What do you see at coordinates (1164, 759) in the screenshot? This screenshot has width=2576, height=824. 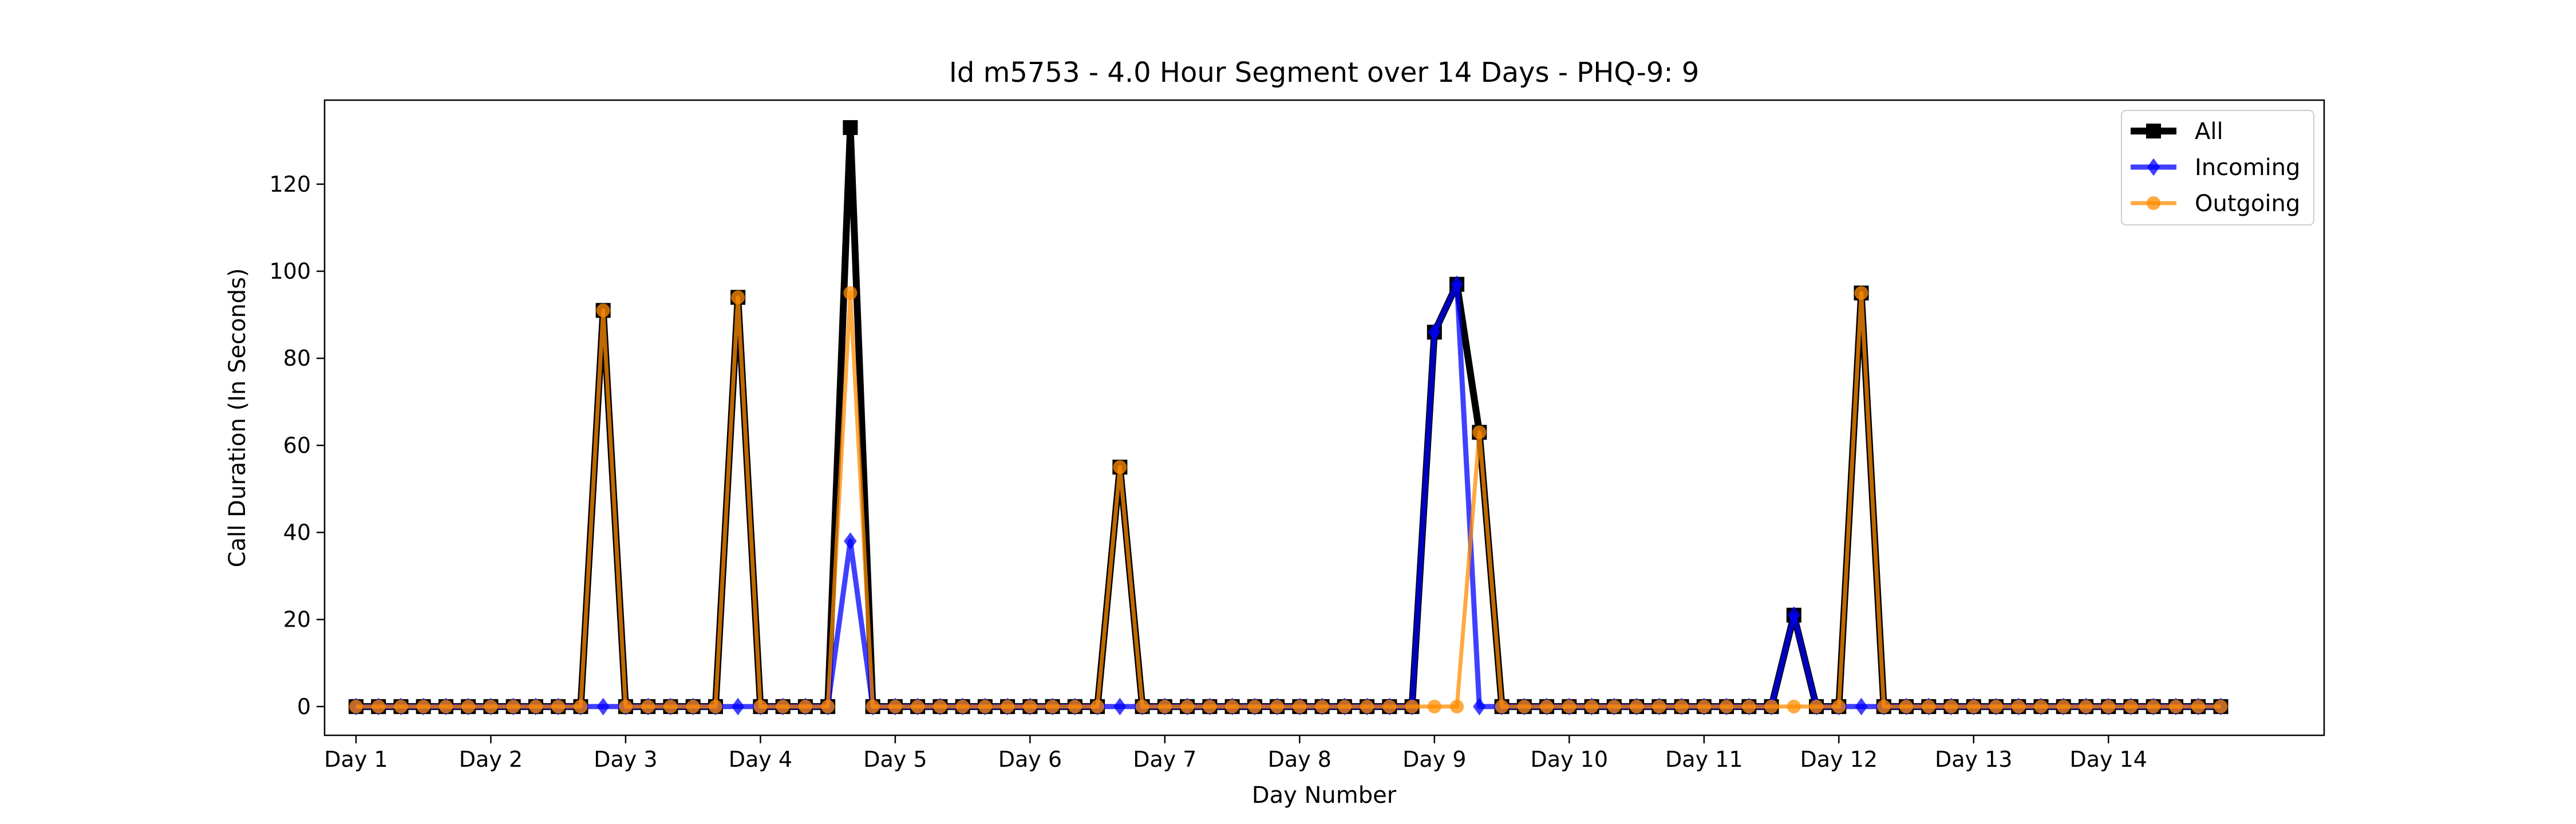 I see `x-tick-label: Day 7` at bounding box center [1164, 759].